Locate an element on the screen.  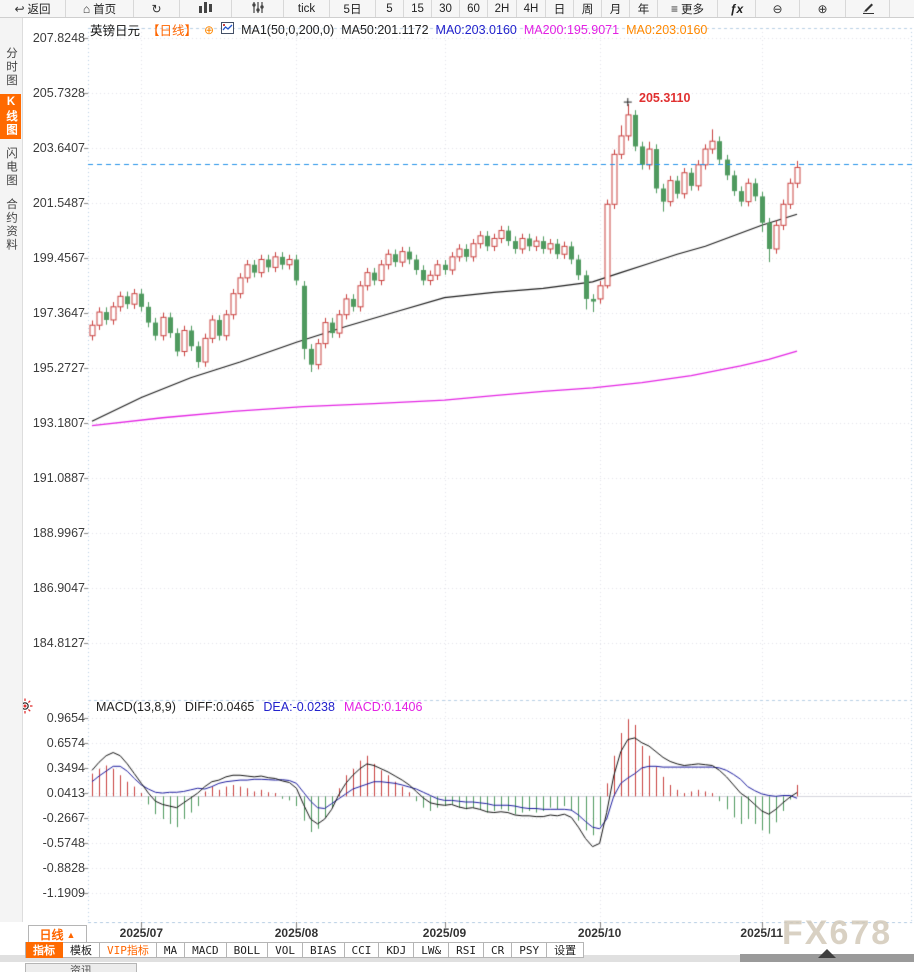
period-30-button-label: 30 is located at coordinates (445, 8).